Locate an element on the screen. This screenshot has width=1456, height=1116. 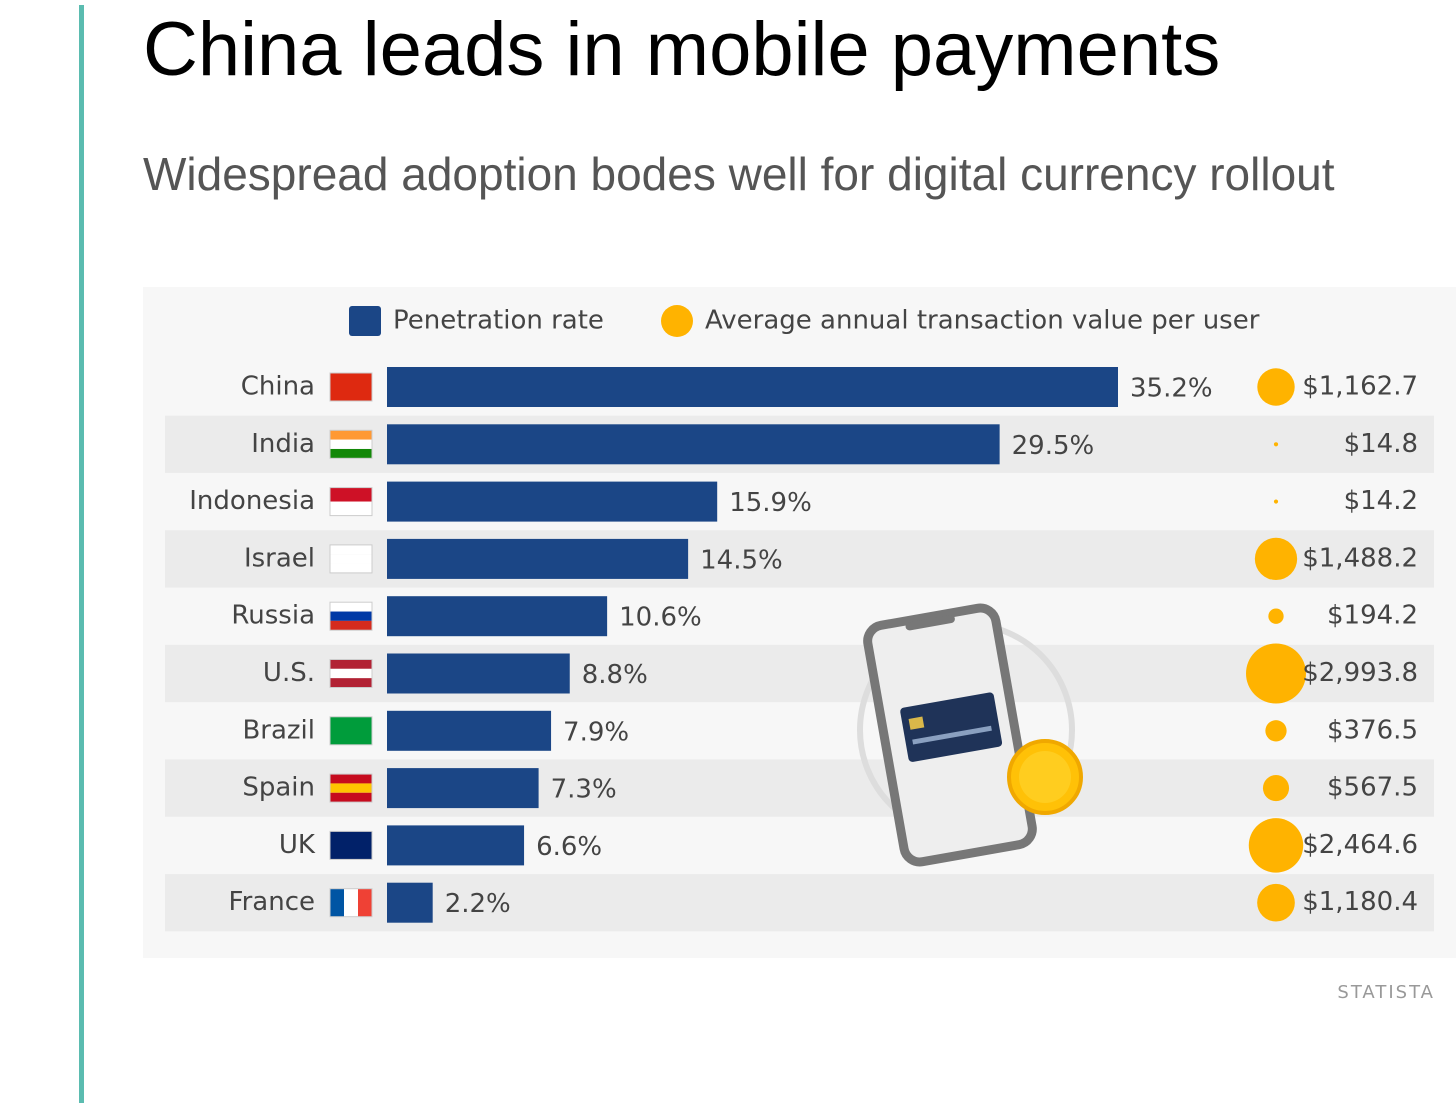
source: STATISTA is located at coordinates (1386, 992).